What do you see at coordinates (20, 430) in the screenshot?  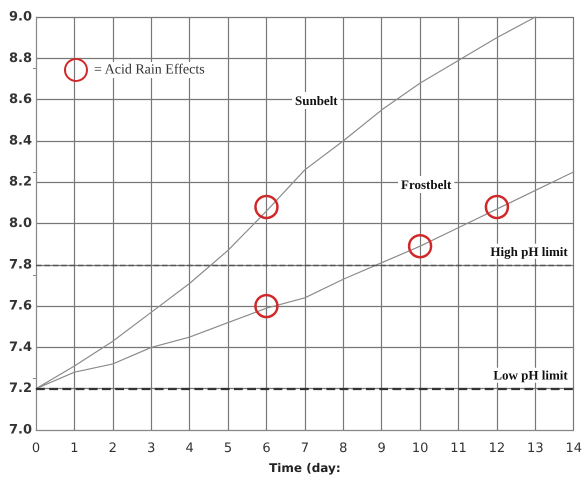 I see `y-tick-label: 7.0` at bounding box center [20, 430].